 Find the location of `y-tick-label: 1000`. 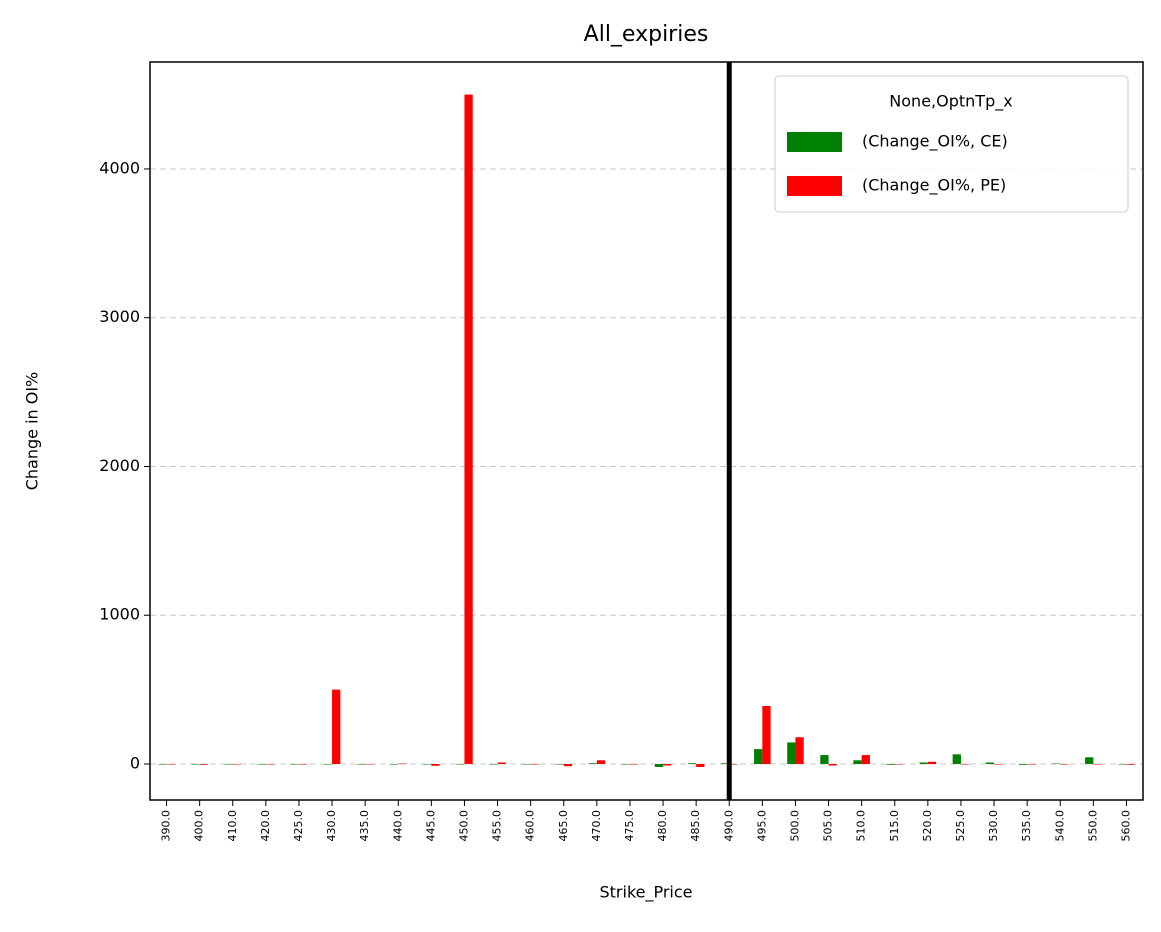

y-tick-label: 1000 is located at coordinates (119, 614).